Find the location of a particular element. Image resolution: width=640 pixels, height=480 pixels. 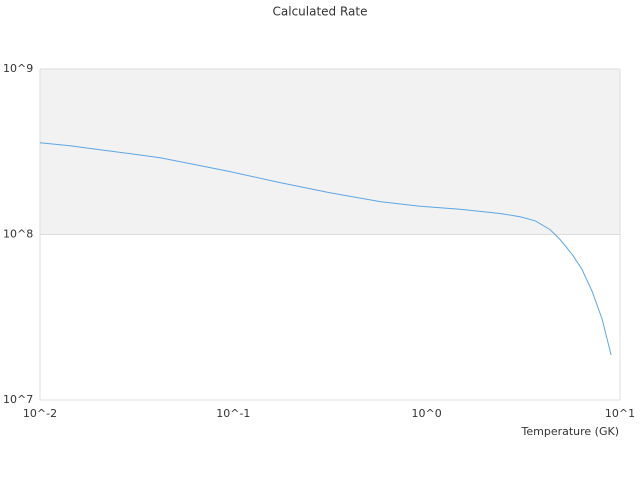

x-tick-label: 10^-2 is located at coordinates (40, 413).